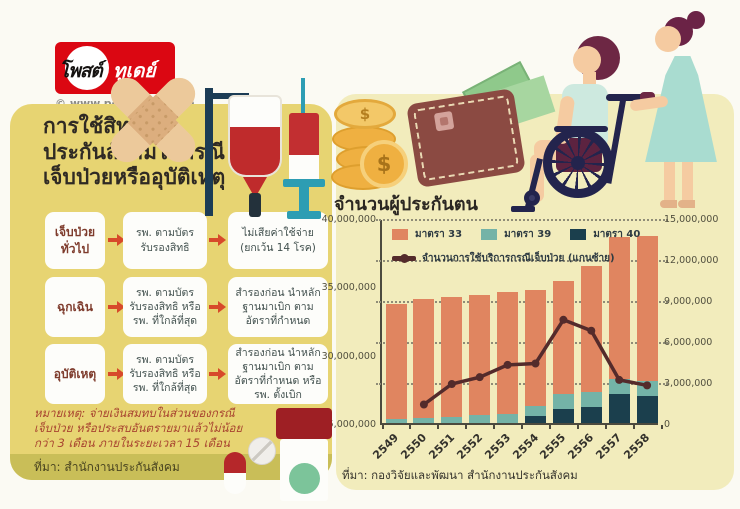 The image size is (740, 509). Describe the element at coordinates (75, 374) in the screenshot. I see `case-type-accident: อุบัติเหตุ` at that location.